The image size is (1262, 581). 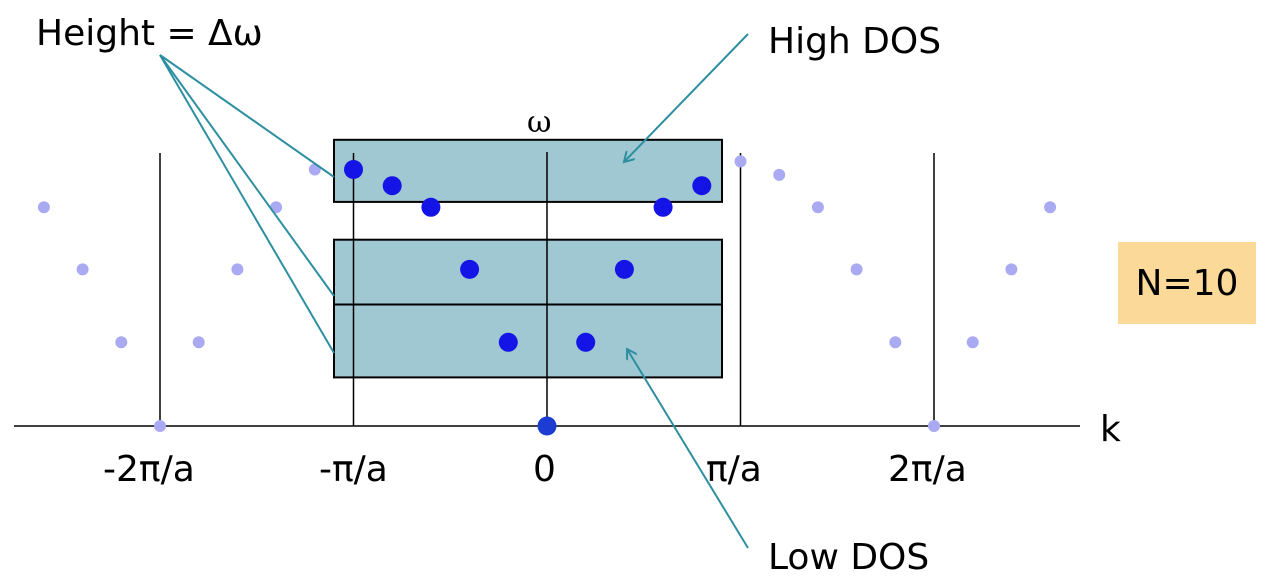 What do you see at coordinates (539, 122) in the screenshot?
I see `omega-axis-label: ω` at bounding box center [539, 122].